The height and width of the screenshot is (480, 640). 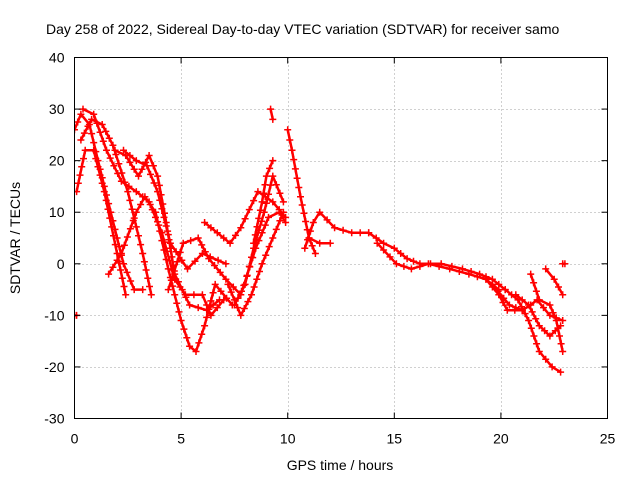 What do you see at coordinates (57, 161) in the screenshot?
I see `y-tick-label: 20` at bounding box center [57, 161].